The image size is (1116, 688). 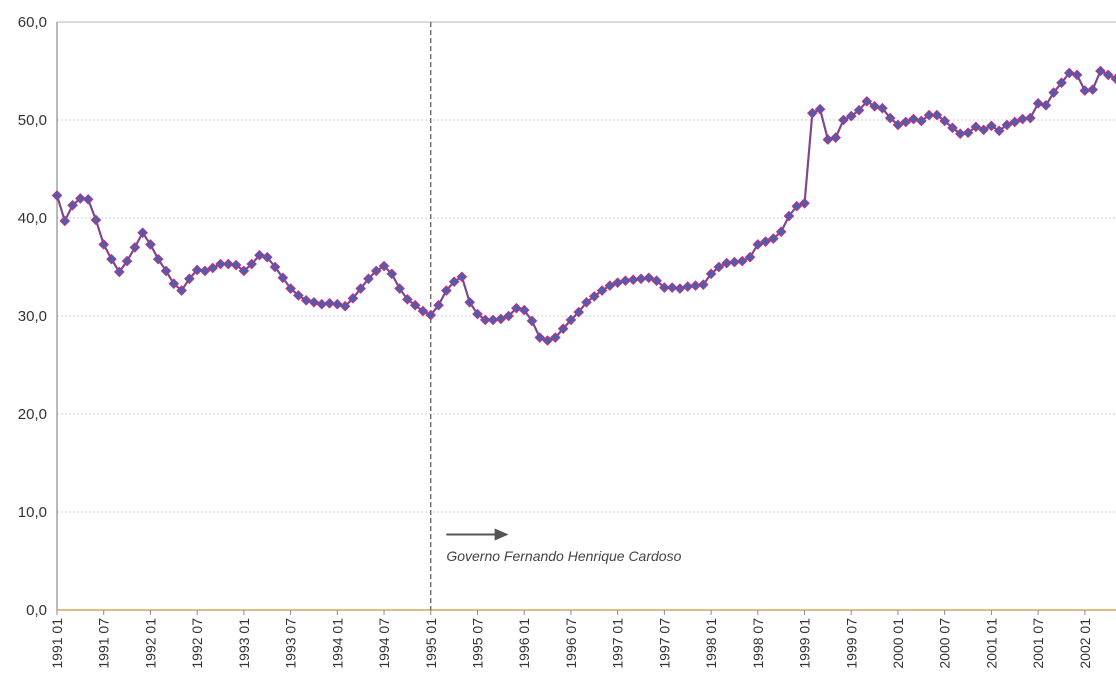 What do you see at coordinates (945, 643) in the screenshot?
I see `x-tick-label: 2000 07` at bounding box center [945, 643].